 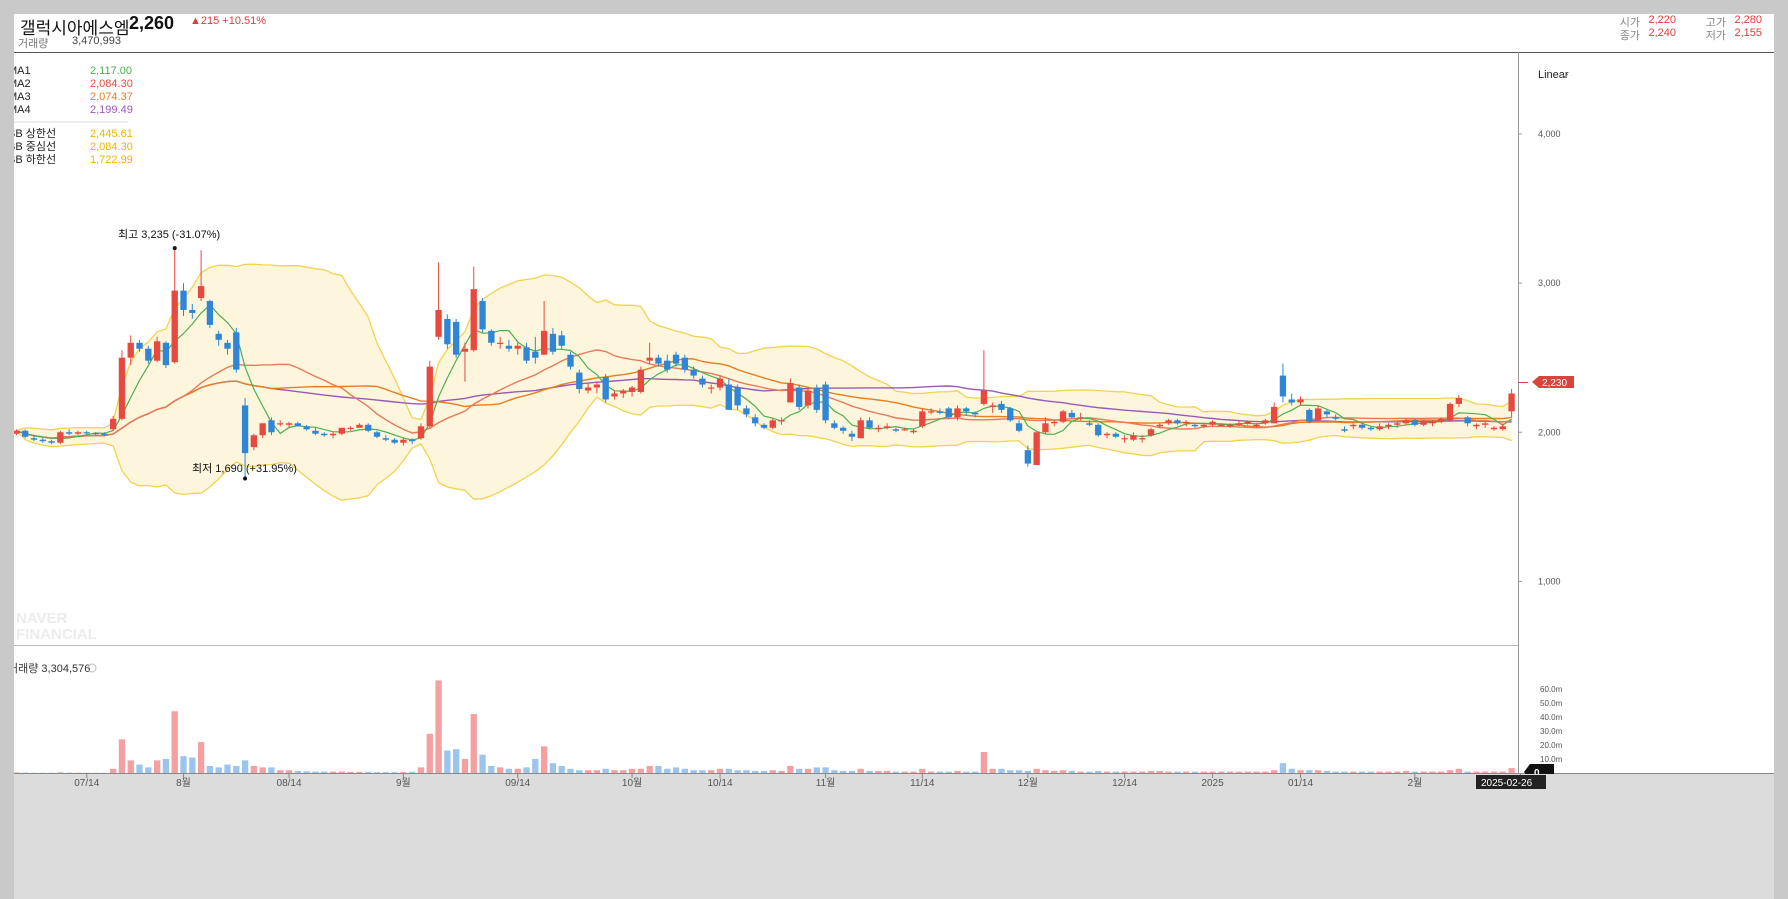 What do you see at coordinates (1507, 783) in the screenshot?
I see `date-cursor-tag: 2025-02-26` at bounding box center [1507, 783].